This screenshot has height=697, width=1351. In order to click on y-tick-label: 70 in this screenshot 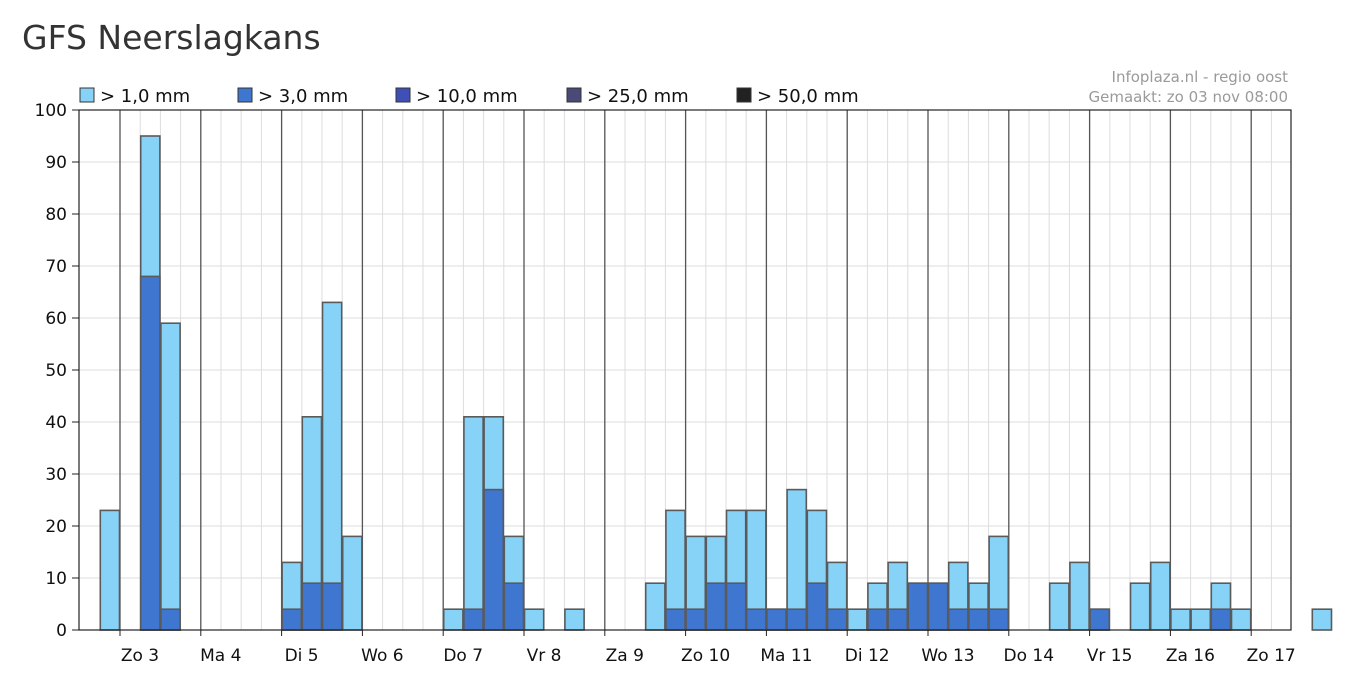, I will do `click(56, 267)`.